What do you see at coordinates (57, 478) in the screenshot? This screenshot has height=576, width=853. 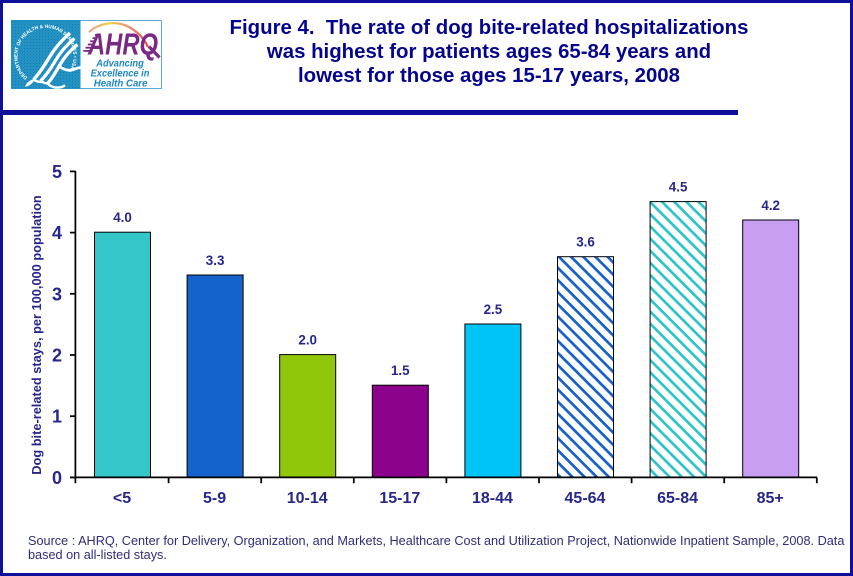 I see `svg-text: 0` at bounding box center [57, 478].